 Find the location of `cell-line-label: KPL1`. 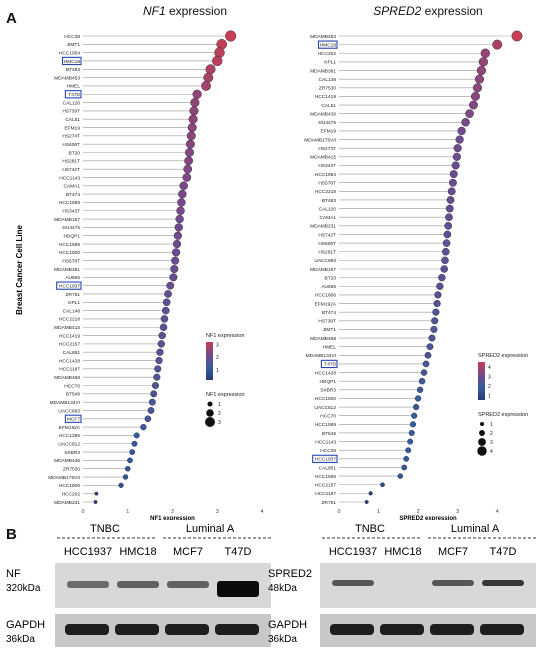

cell-line-label: KPL1 is located at coordinates (74, 303).